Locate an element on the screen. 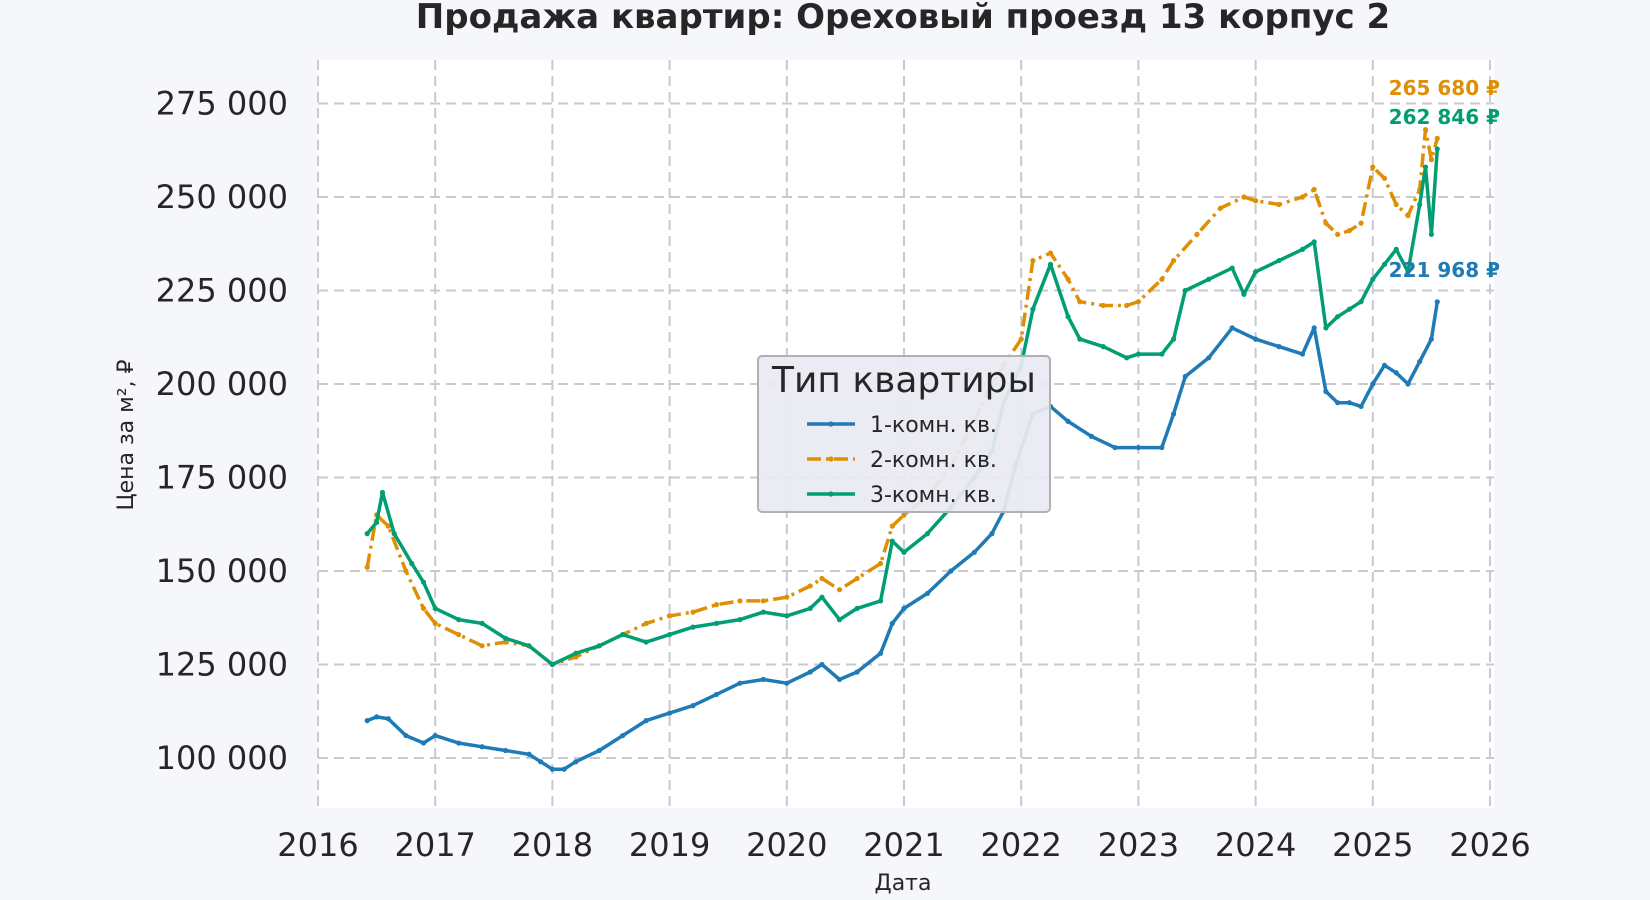 The width and height of the screenshot is (1650, 900). legend-title: Тип квартиры is located at coordinates (903, 380).